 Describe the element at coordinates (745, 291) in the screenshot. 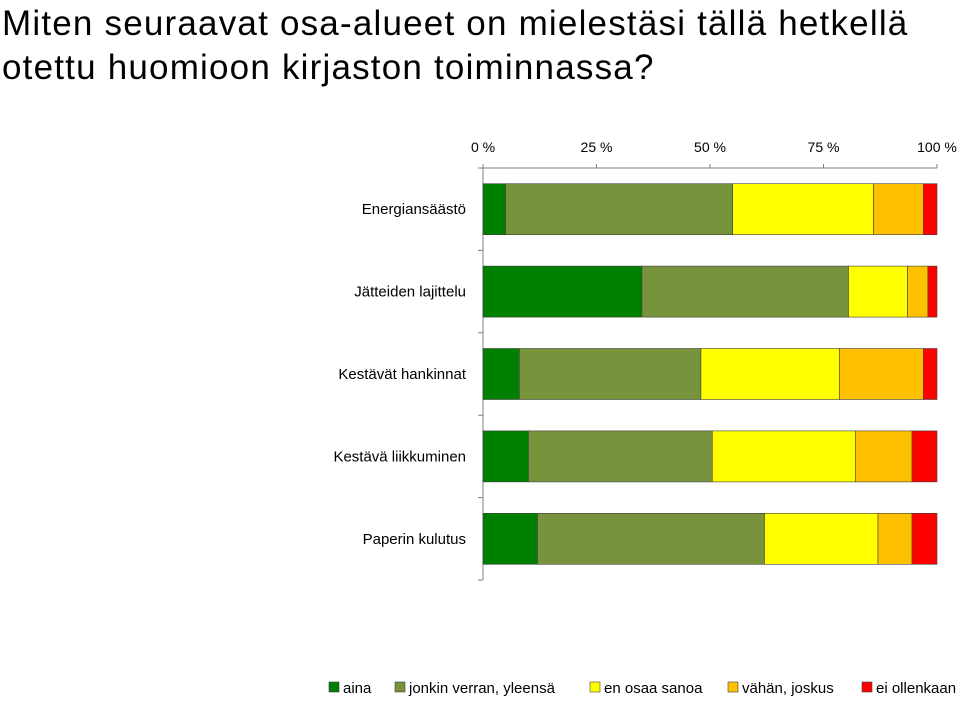

I see `bar-segment-jonkin-verran-yleensa-jatteiden-lajittelu` at that location.